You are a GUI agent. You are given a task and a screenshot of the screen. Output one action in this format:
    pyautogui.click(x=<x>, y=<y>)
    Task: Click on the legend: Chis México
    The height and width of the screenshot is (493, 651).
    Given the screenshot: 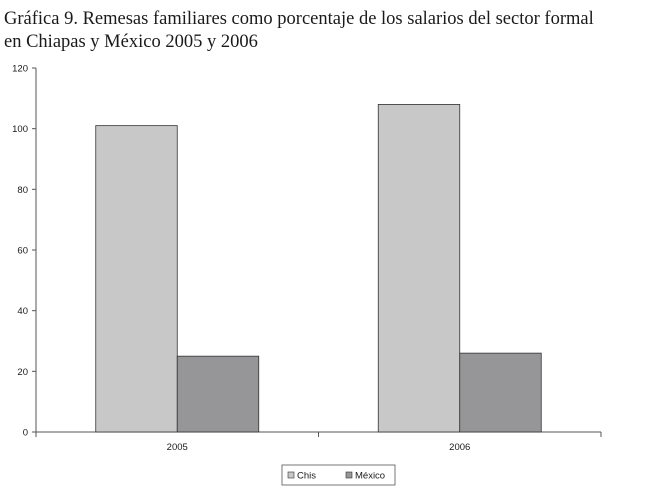 What is the action you would take?
    pyautogui.click(x=338, y=475)
    